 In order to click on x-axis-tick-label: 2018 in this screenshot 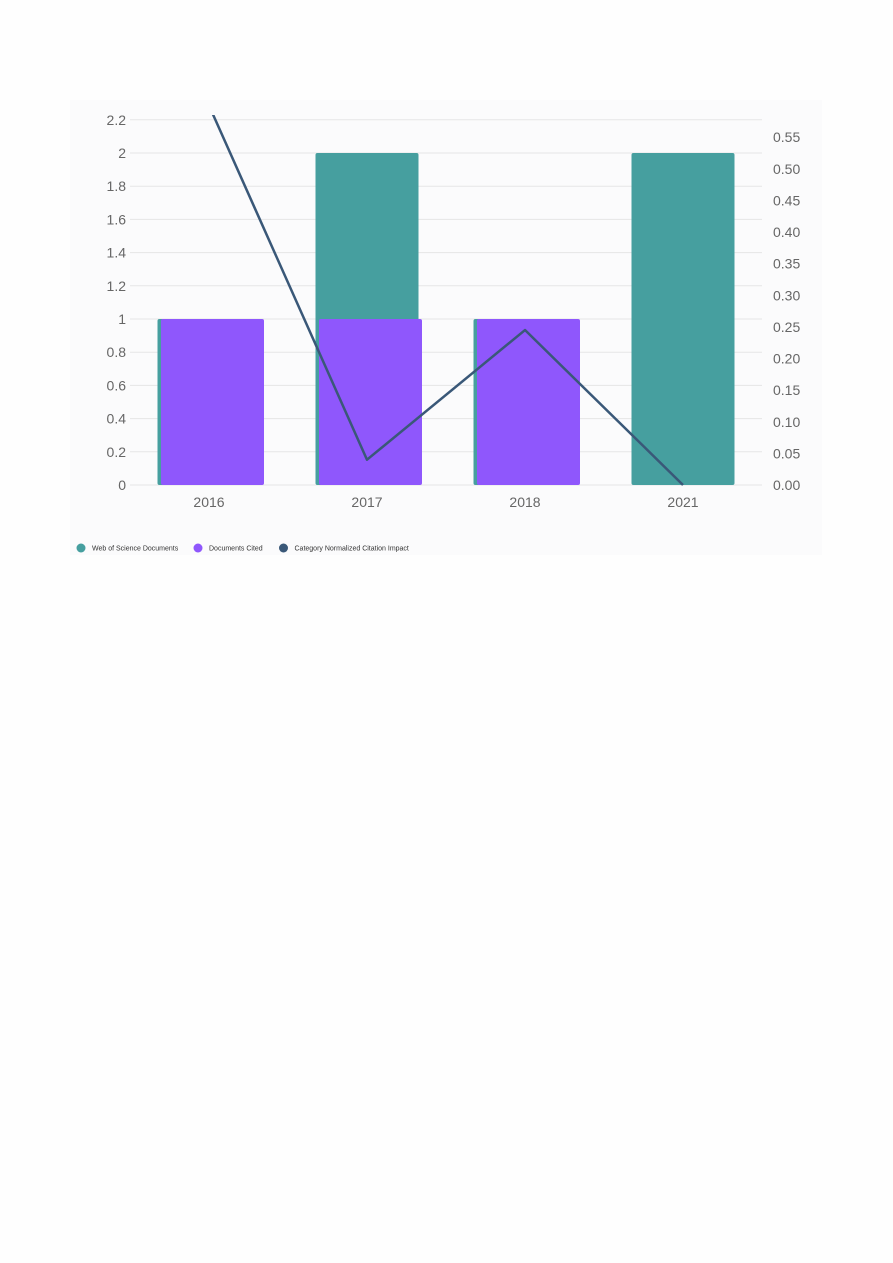, I will do `click(524, 502)`.